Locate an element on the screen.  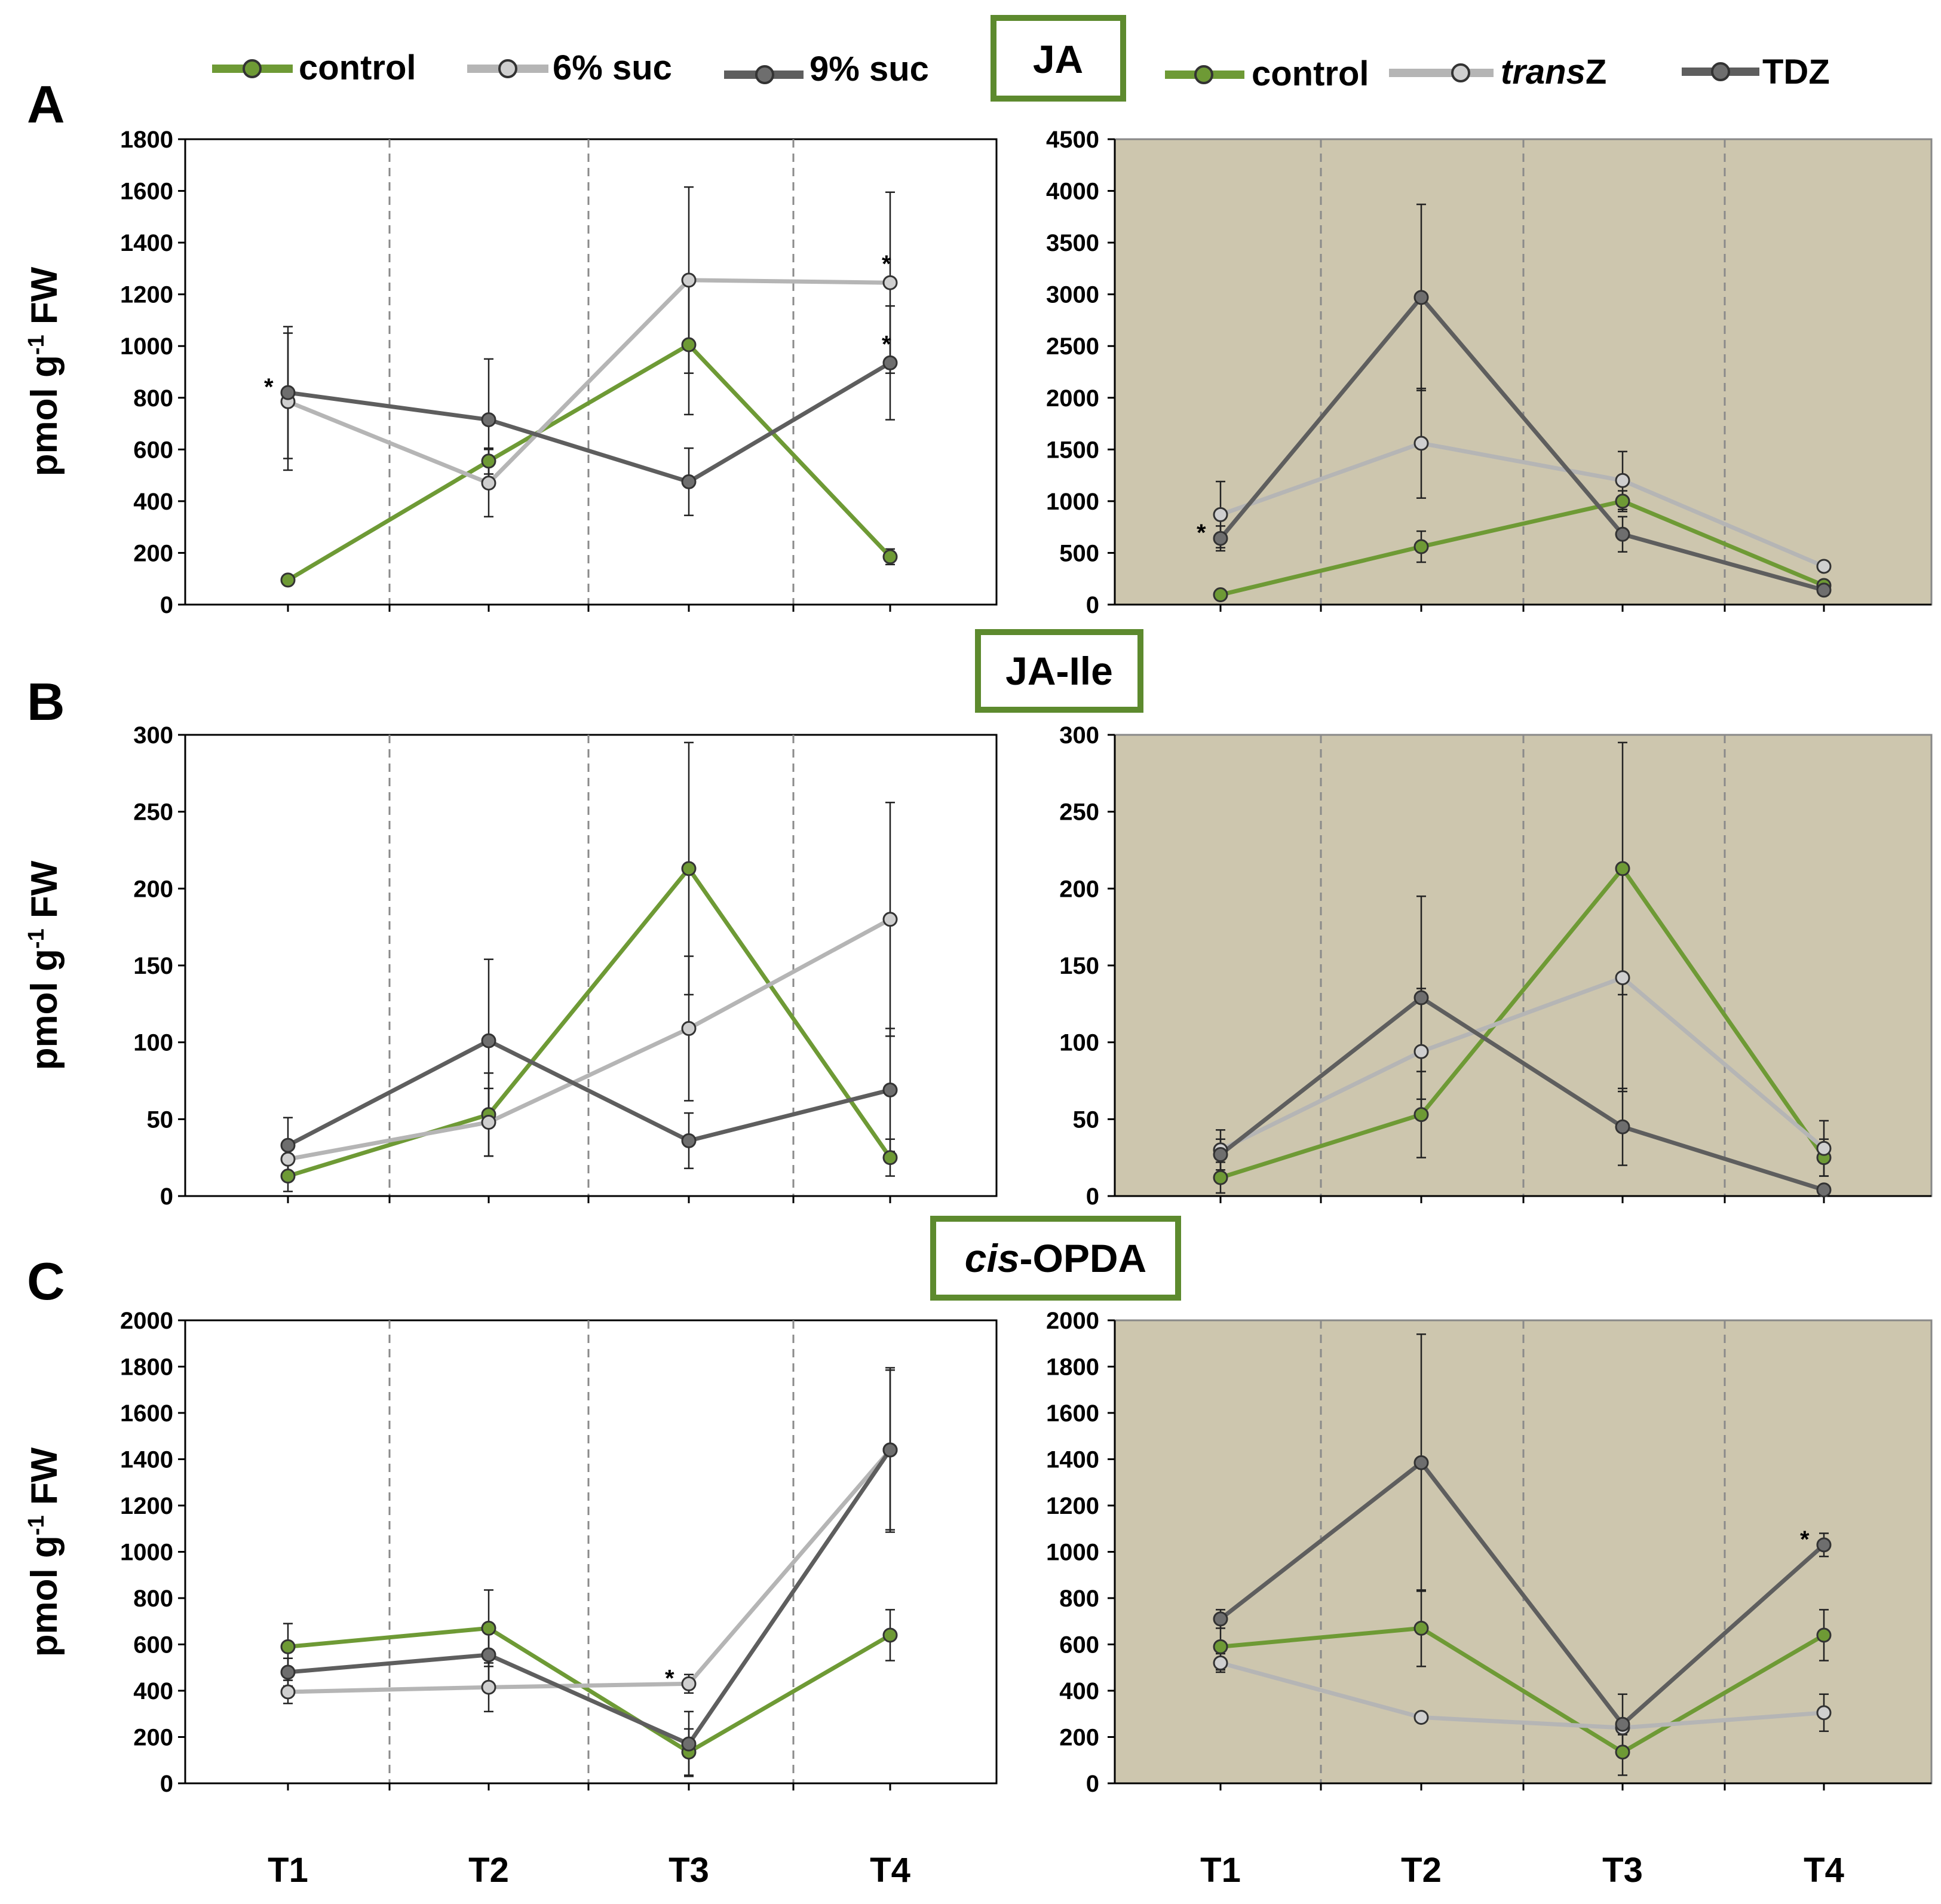
header-ja: JA is located at coordinates (1058, 58).